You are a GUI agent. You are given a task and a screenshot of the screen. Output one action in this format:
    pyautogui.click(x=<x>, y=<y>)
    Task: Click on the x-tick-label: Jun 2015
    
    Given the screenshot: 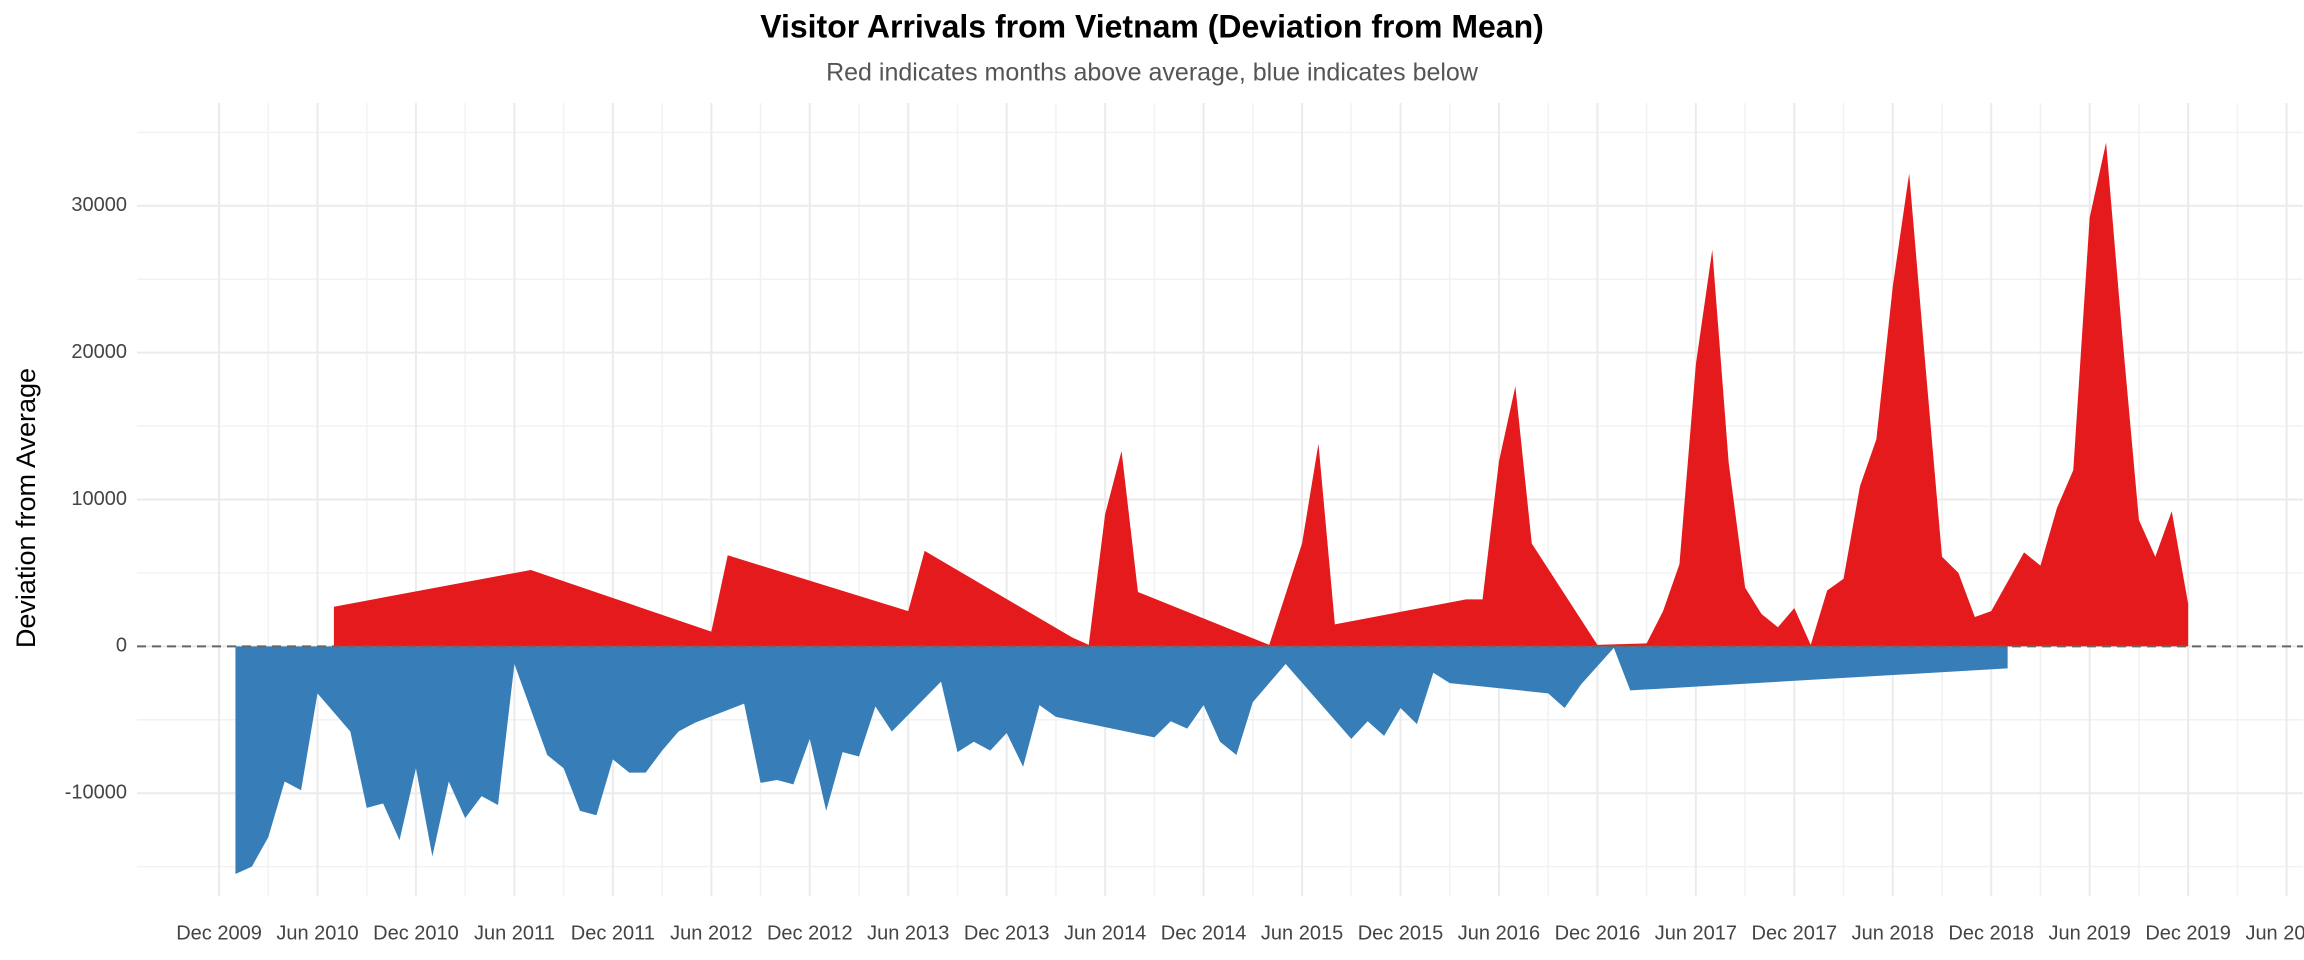 What is the action you would take?
    pyautogui.click(x=1302, y=933)
    